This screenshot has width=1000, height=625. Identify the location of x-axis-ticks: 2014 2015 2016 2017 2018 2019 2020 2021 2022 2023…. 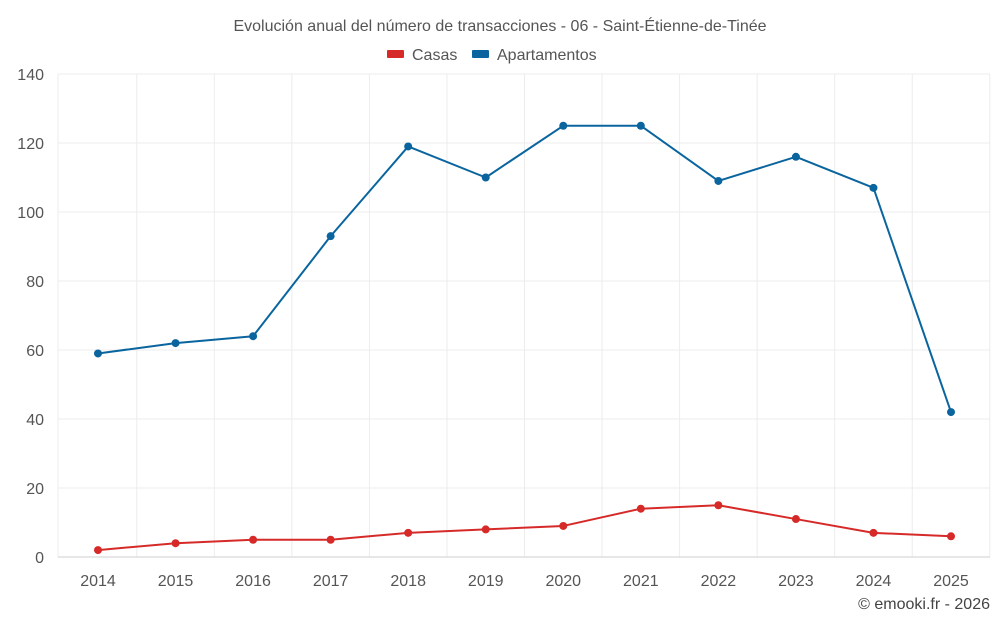
(524, 581).